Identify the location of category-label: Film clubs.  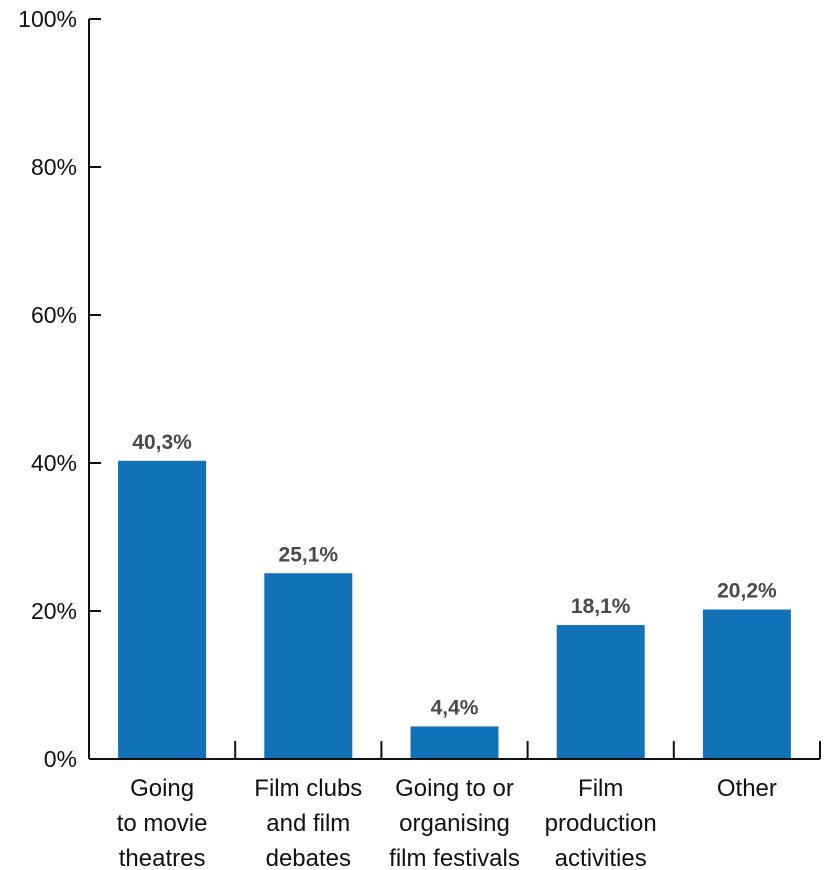
(308, 788).